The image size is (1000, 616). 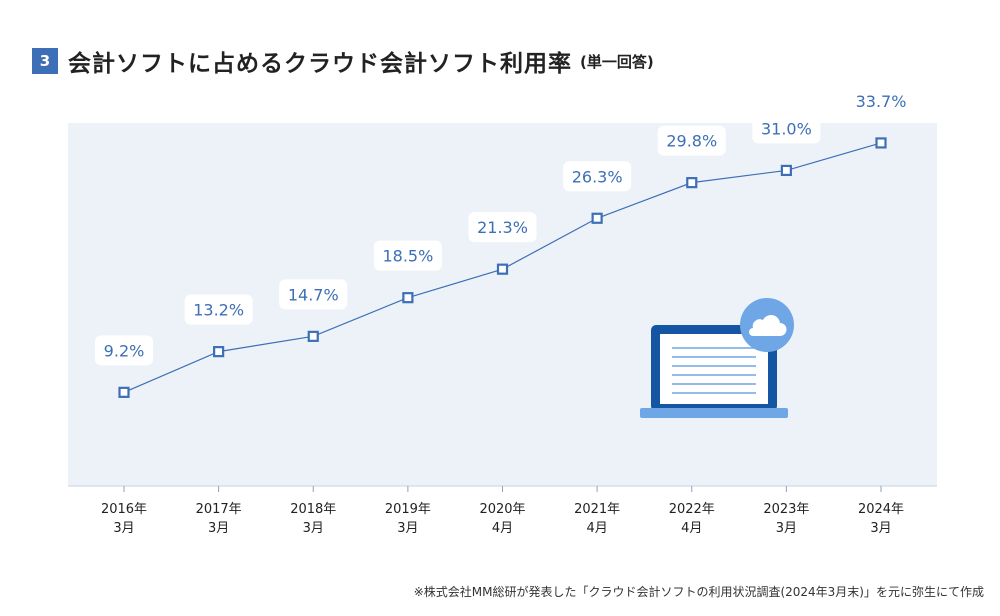 I want to click on chart-title: 3 会計ソフトに占めるクラウド会計ソフト利用率 (単一回答), so click(x=343, y=61).